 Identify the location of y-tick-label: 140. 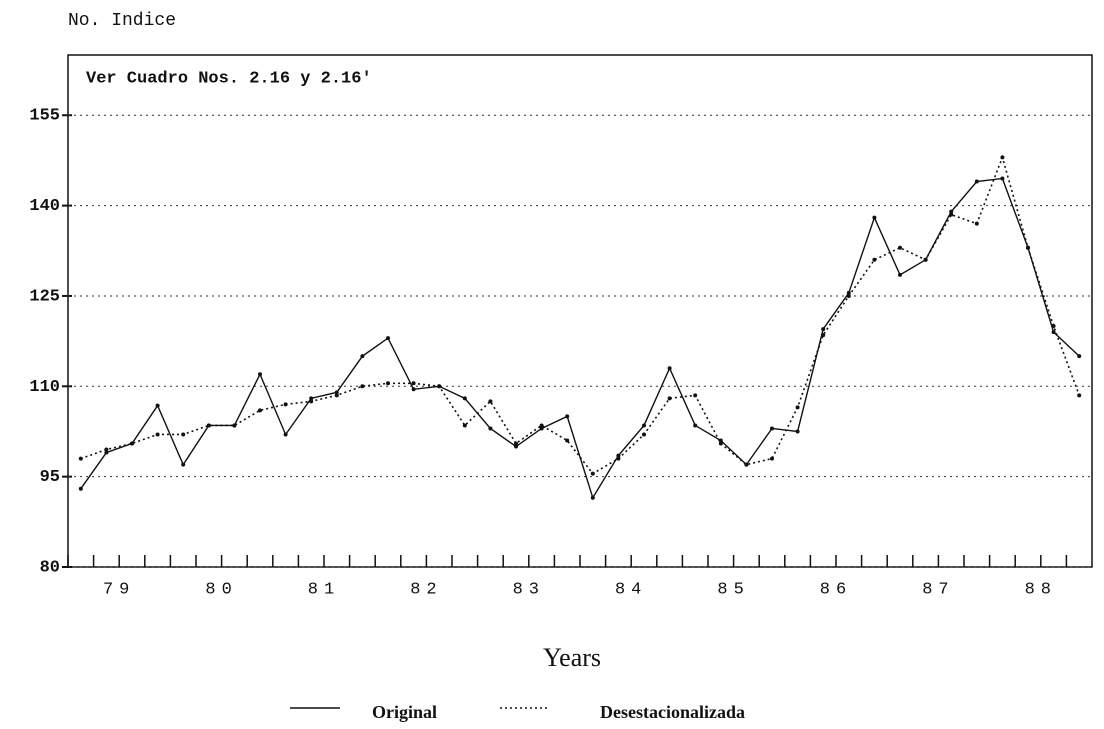
(44, 206).